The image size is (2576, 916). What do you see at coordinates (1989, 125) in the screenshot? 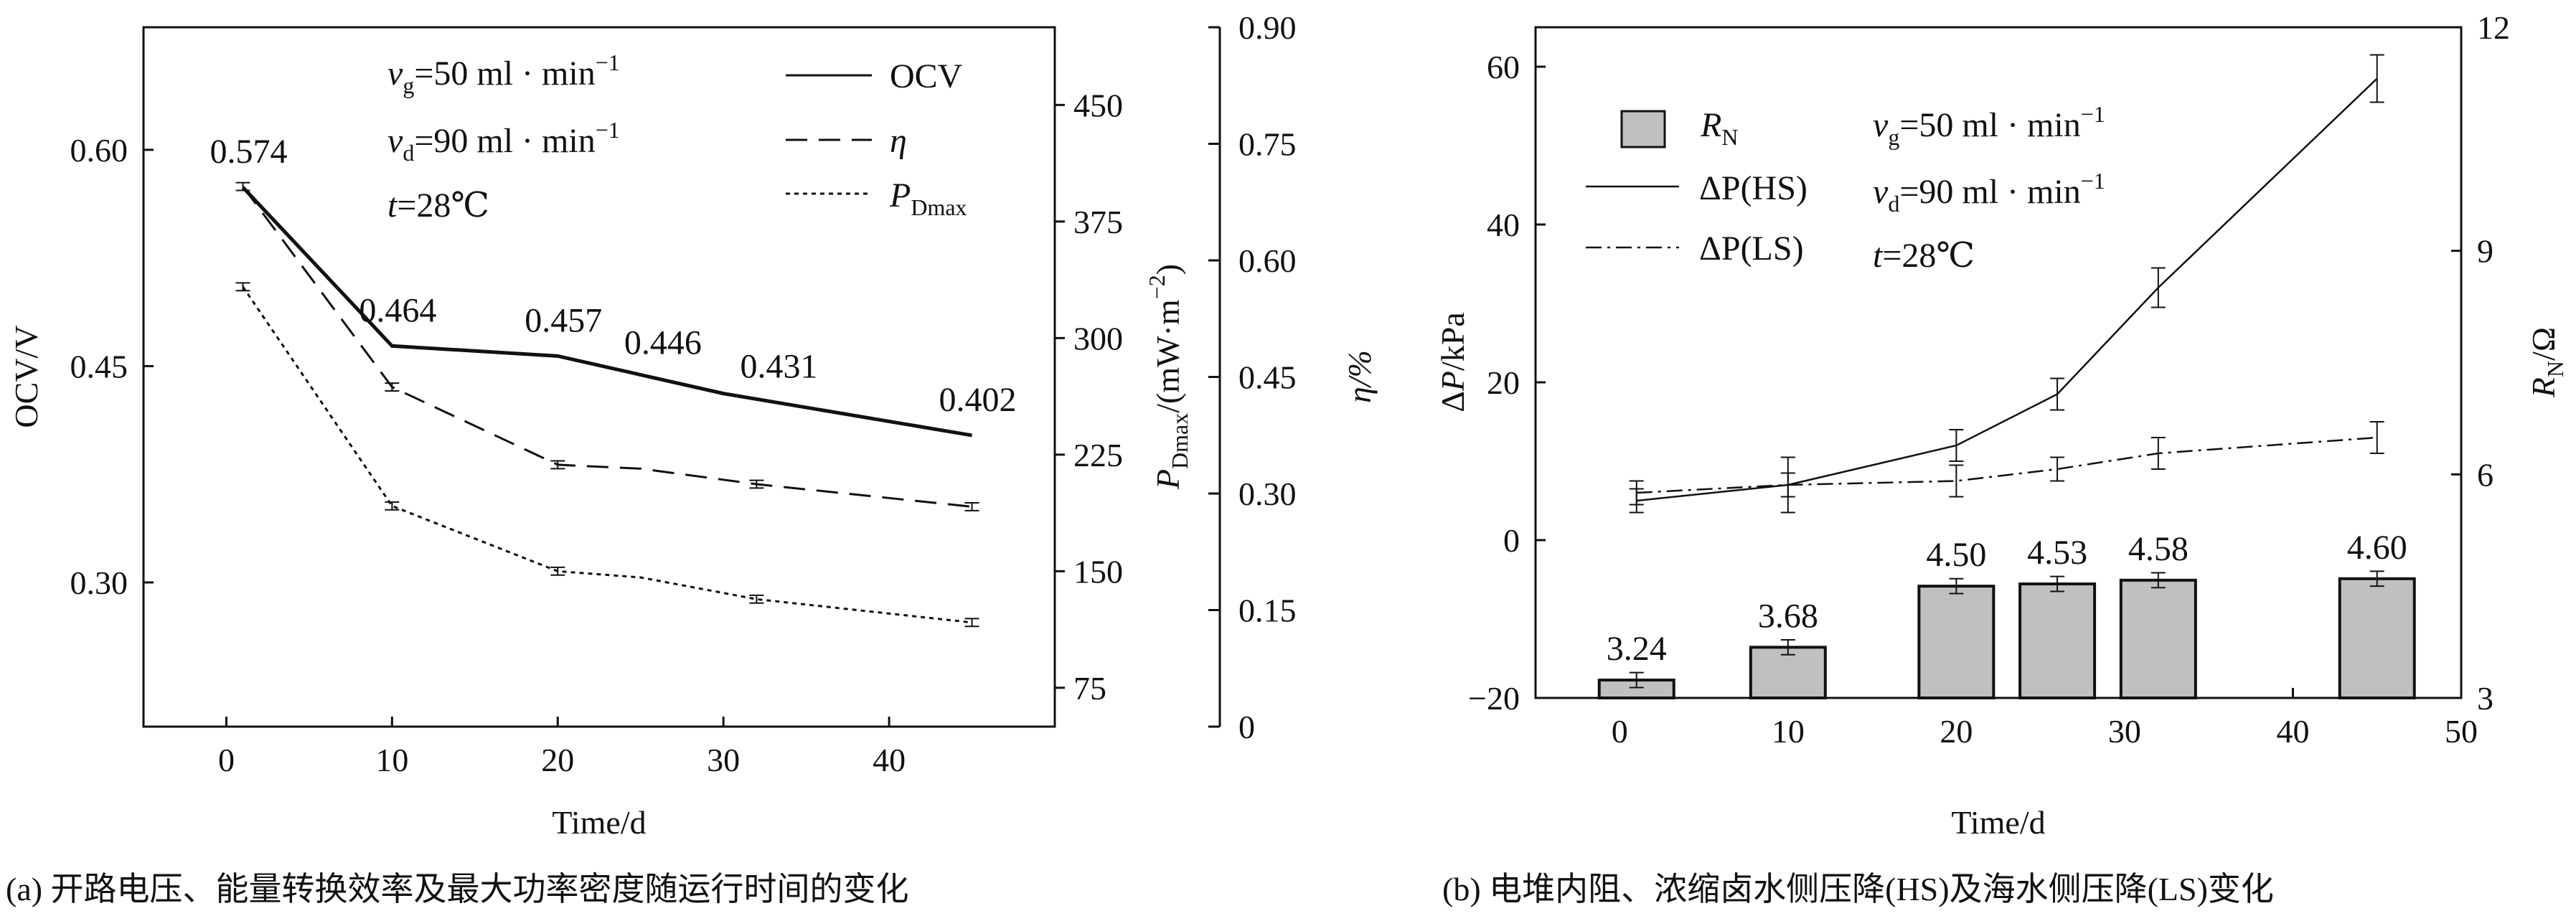
I see `panel-b-condition-vg: vg=50 ml · min−1` at bounding box center [1989, 125].